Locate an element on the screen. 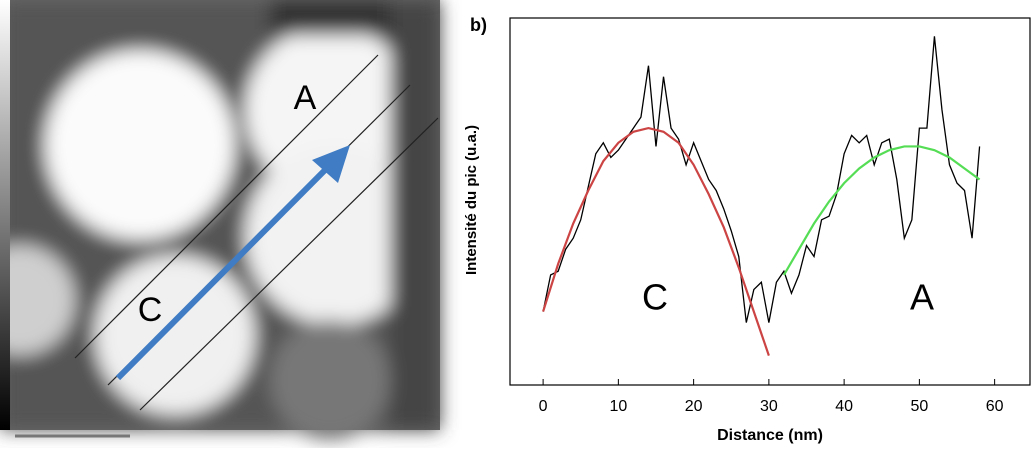 Image resolution: width=1032 pixels, height=453 pixels. particle-label: A is located at coordinates (305, 98).